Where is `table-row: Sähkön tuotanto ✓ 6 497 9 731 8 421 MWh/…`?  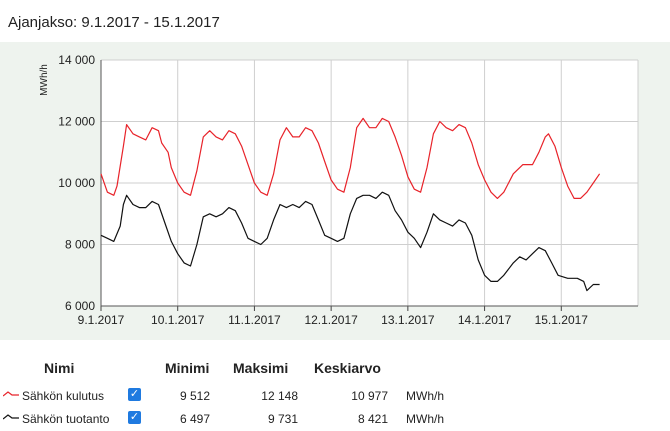 table-row: Sähkön tuotanto ✓ 6 497 9 731 8 421 MWh/… is located at coordinates (335, 420).